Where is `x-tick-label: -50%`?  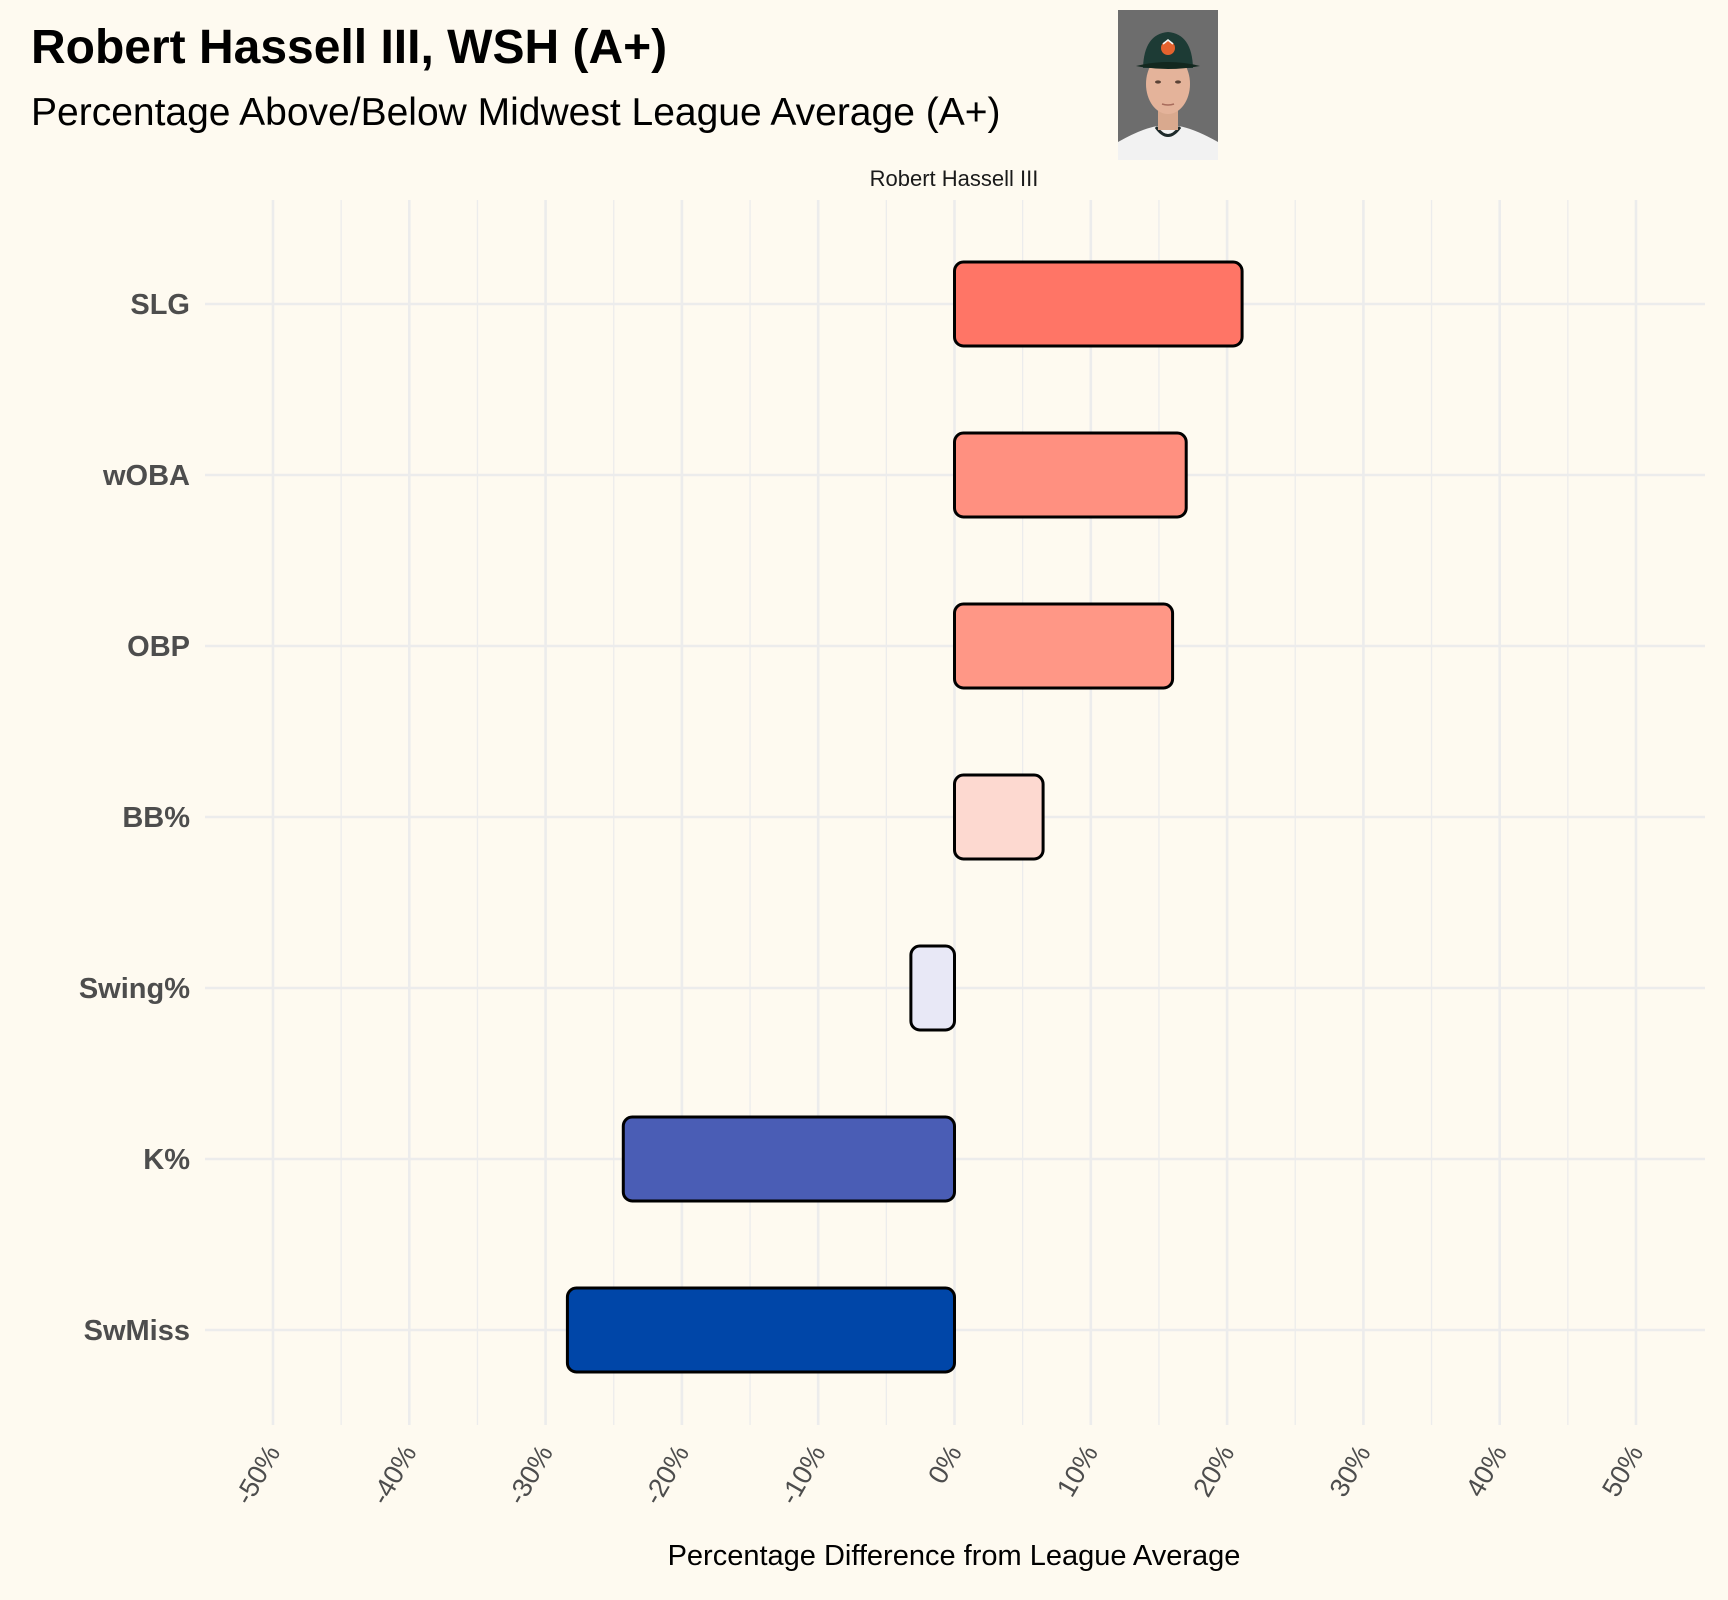 x-tick-label: -50% is located at coordinates (257, 1475).